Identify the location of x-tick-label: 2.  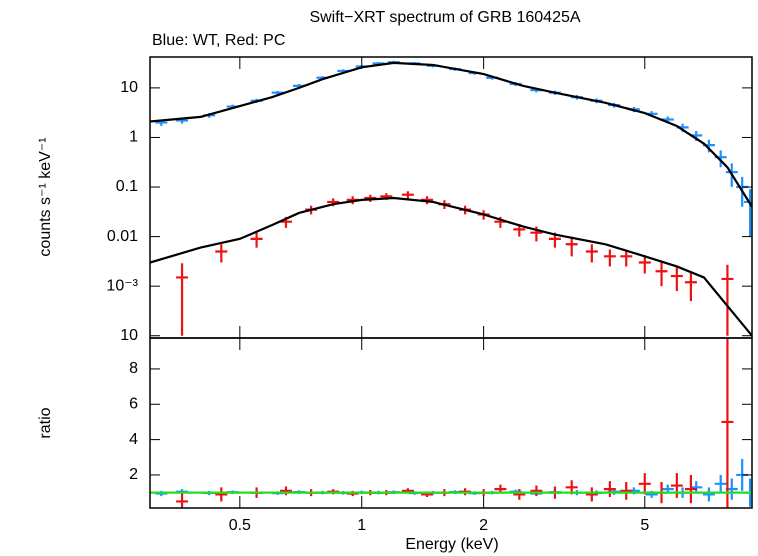
(483, 525).